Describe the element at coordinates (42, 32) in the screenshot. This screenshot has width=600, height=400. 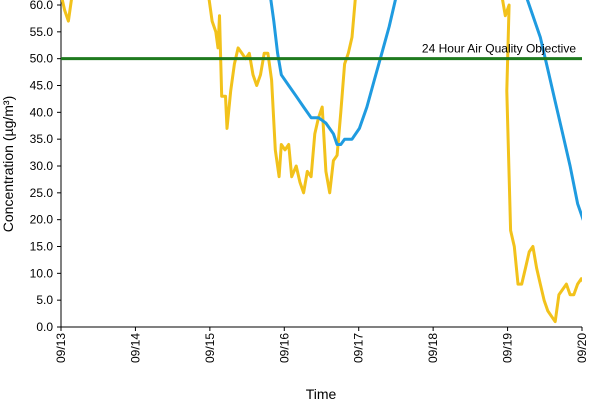
I see `y-tick-label: 55.0` at that location.